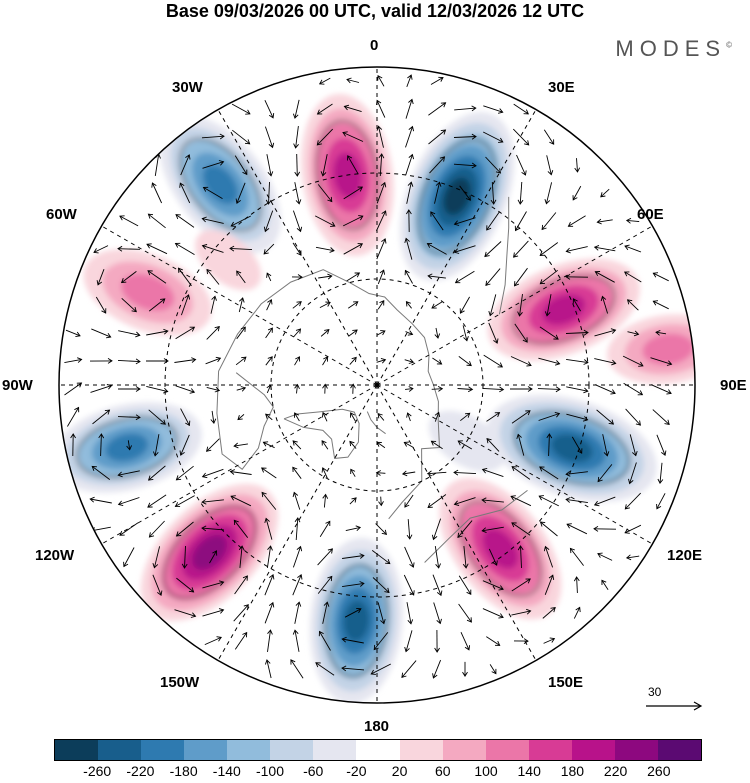 The height and width of the screenshot is (783, 750). Describe the element at coordinates (377, 385) in the screenshot. I see `north-pole-marker` at that location.